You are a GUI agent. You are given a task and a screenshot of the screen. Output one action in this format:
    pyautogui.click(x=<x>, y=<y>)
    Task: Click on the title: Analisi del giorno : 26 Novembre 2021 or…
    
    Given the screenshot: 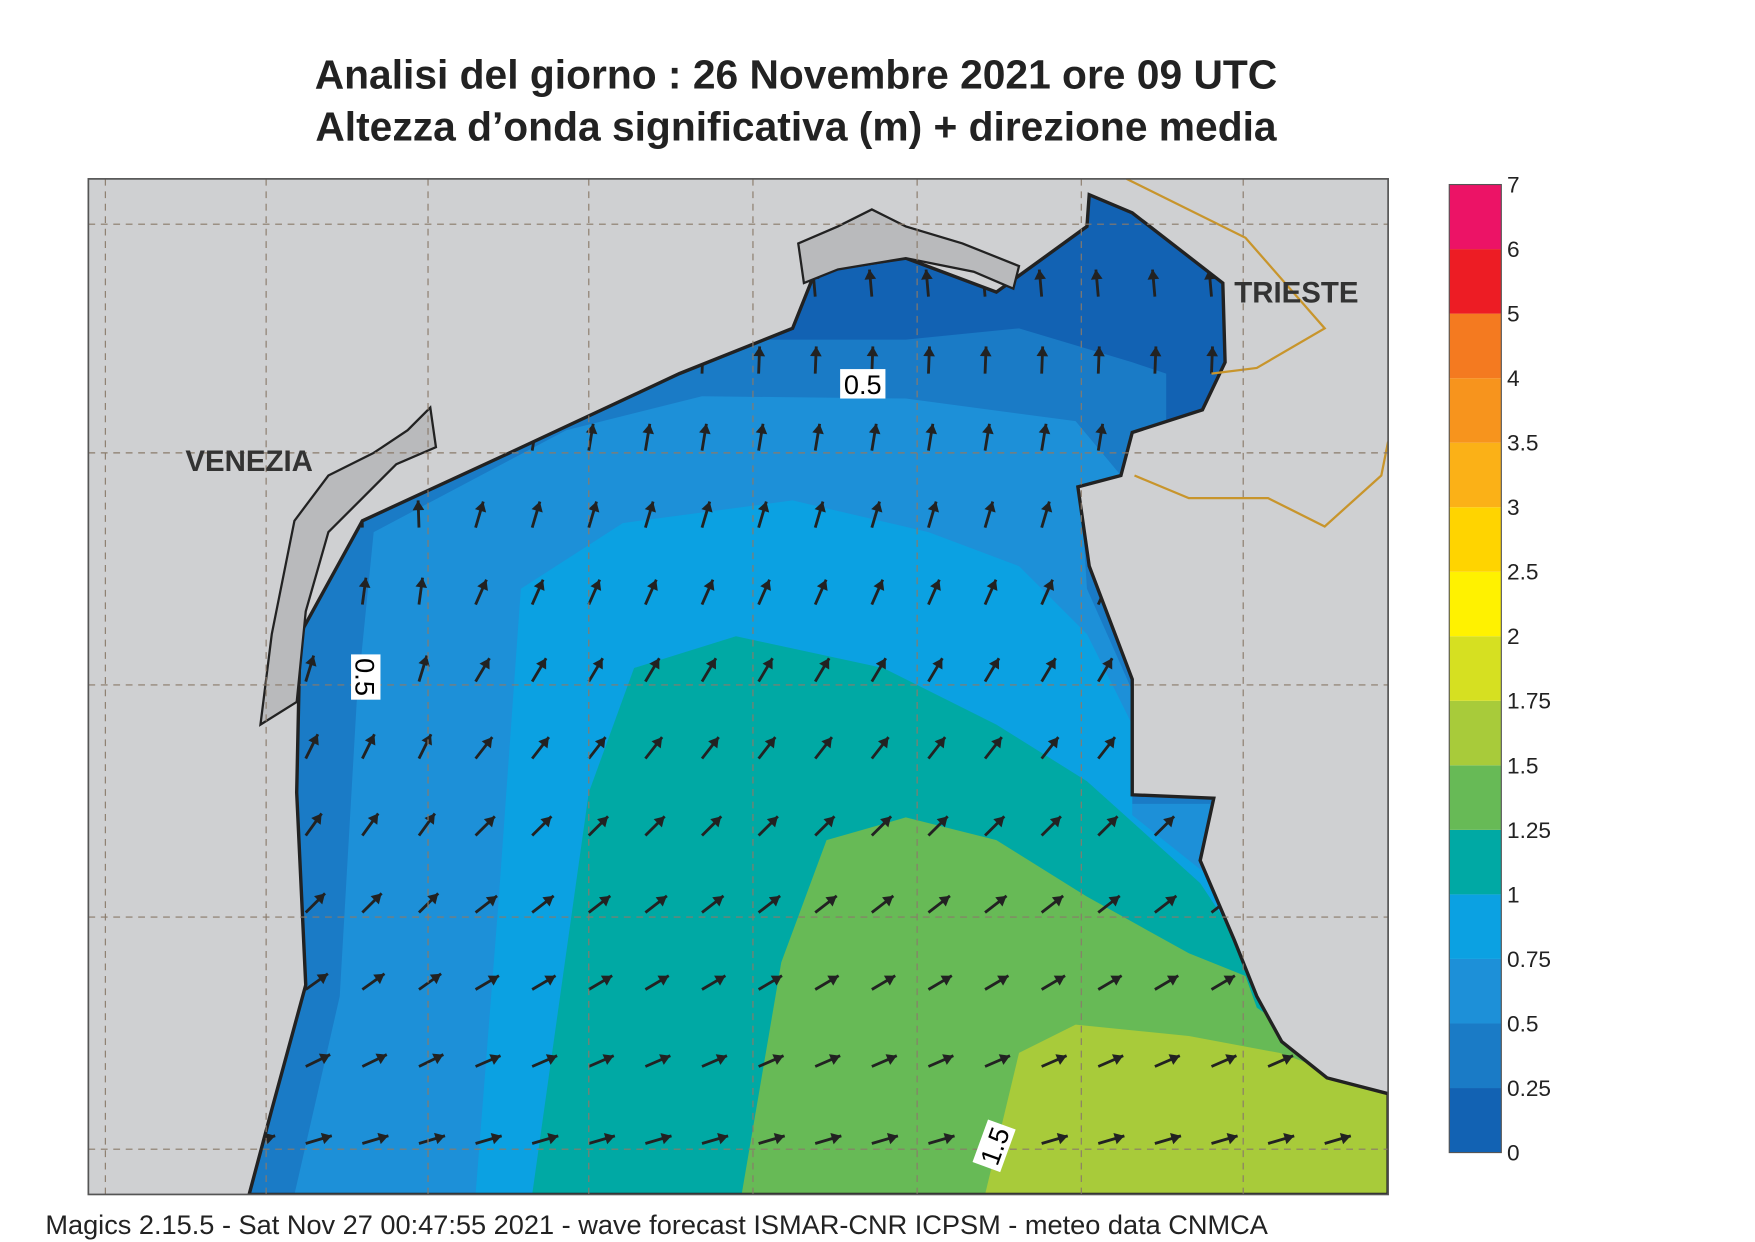 What is the action you would take?
    pyautogui.click(x=796, y=74)
    